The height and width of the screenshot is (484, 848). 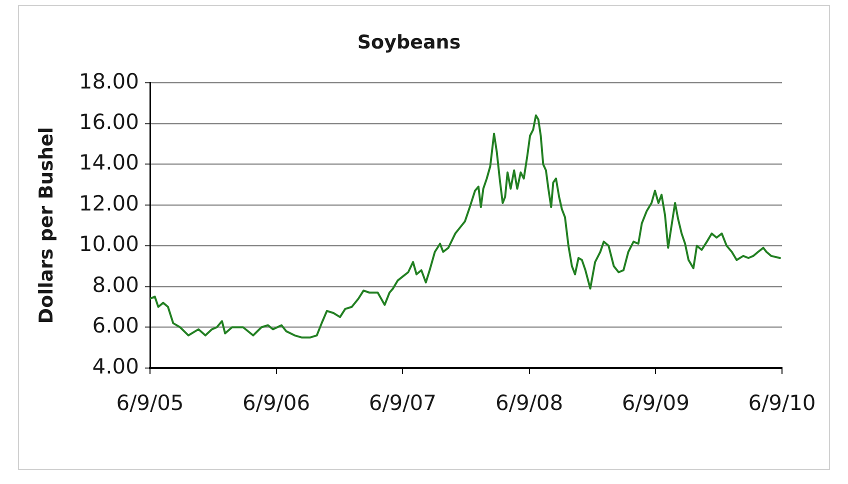 What do you see at coordinates (656, 403) in the screenshot?
I see `x-tick-label: 6/9/09` at bounding box center [656, 403].